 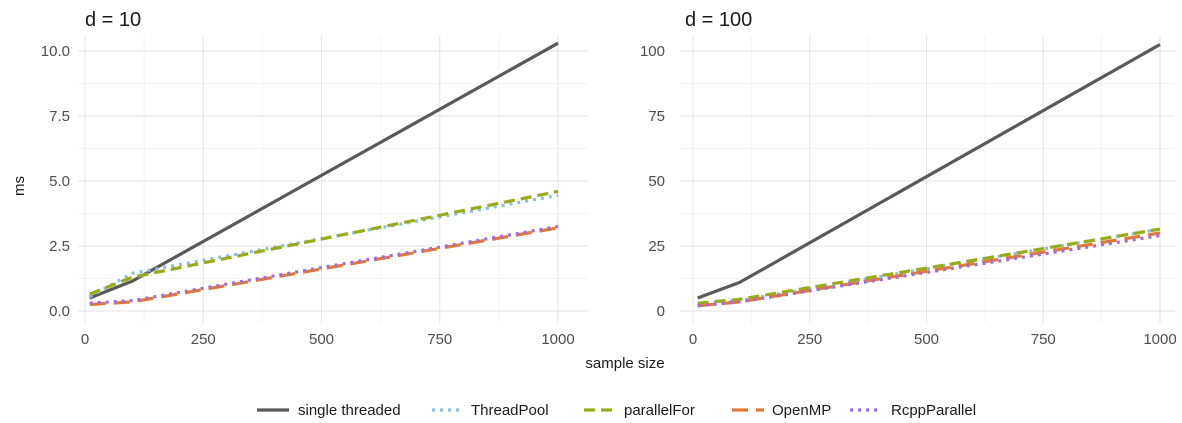 I want to click on legend-label: RcppParallel, so click(x=933, y=410).